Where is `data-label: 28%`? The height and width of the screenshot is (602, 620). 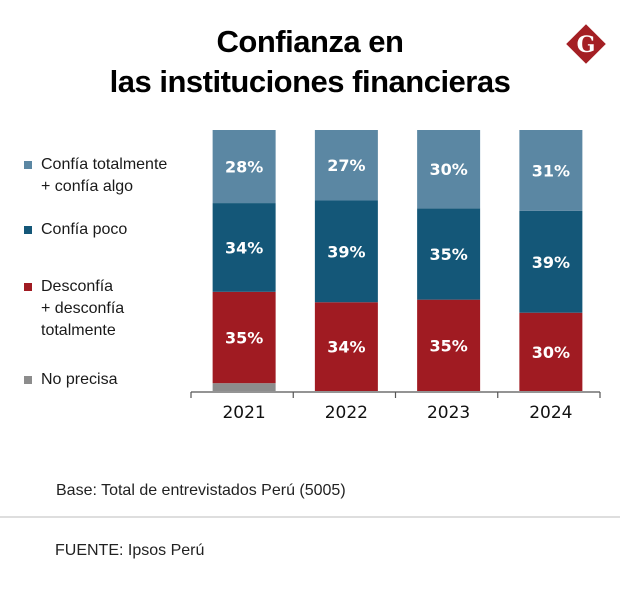 data-label: 28% is located at coordinates (244, 167).